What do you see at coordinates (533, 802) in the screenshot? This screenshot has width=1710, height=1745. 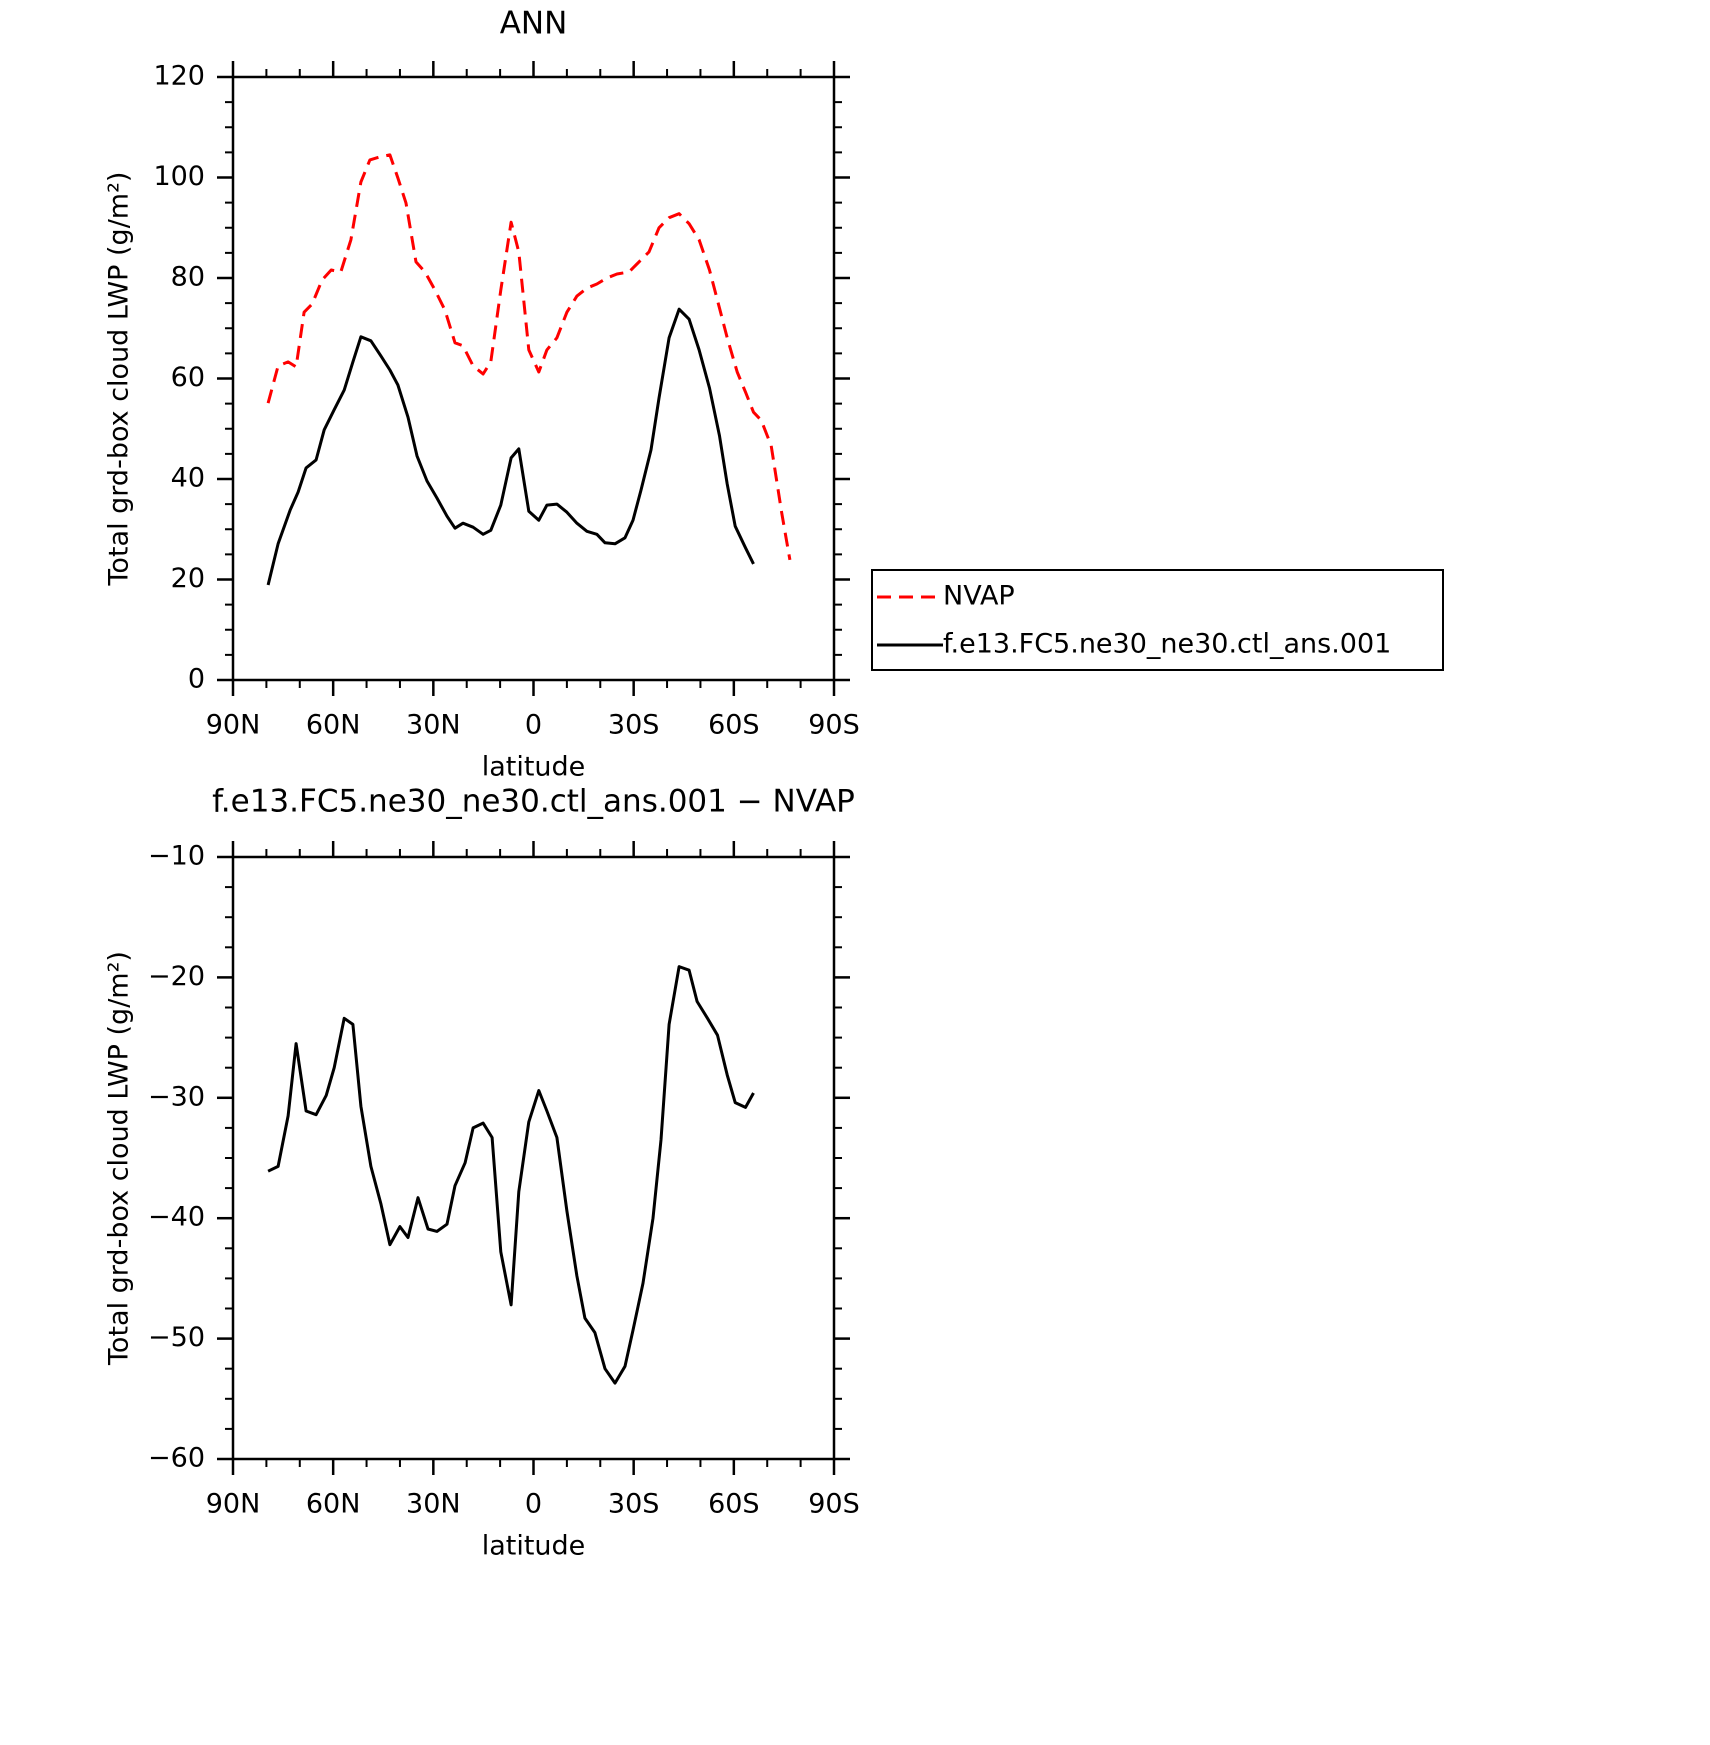 I see `chart-title: f.e13.FC5.ne30_ne30.ctl_ans.001 − NVAP` at bounding box center [533, 802].